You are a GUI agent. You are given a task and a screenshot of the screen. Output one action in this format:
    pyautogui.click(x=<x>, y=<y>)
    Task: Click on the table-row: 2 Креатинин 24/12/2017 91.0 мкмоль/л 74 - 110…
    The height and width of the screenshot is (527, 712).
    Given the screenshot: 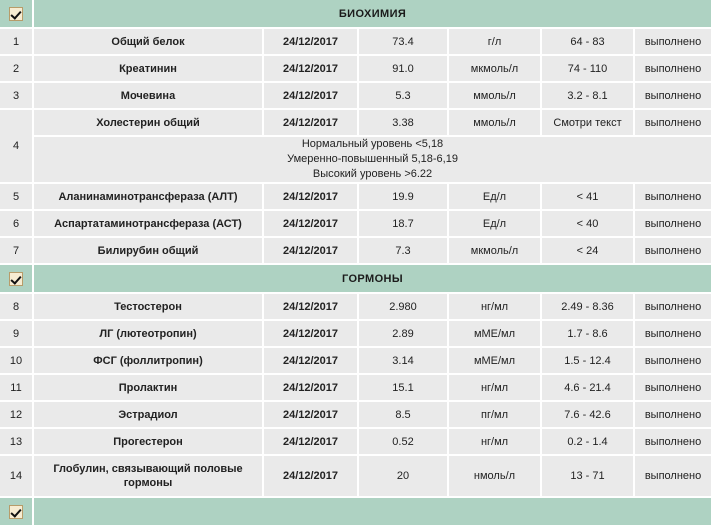 What is the action you would take?
    pyautogui.click(x=356, y=69)
    